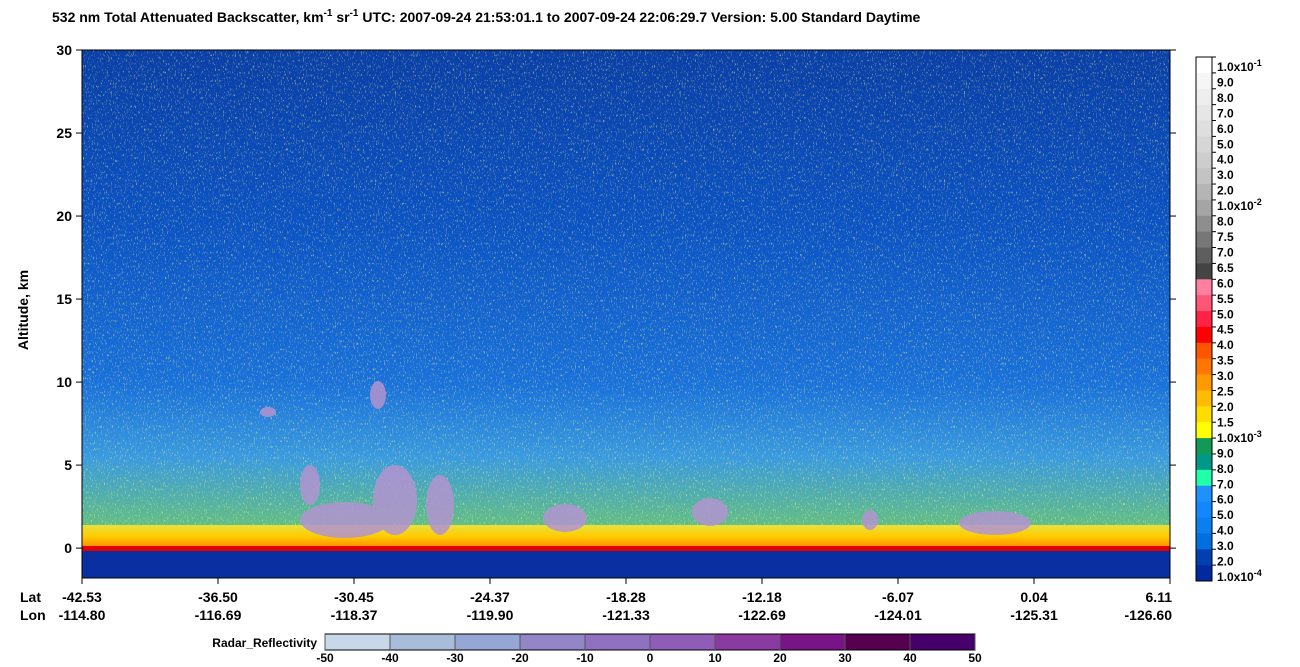  I want to click on colorbar-label-exp: -3, so click(1258, 434).